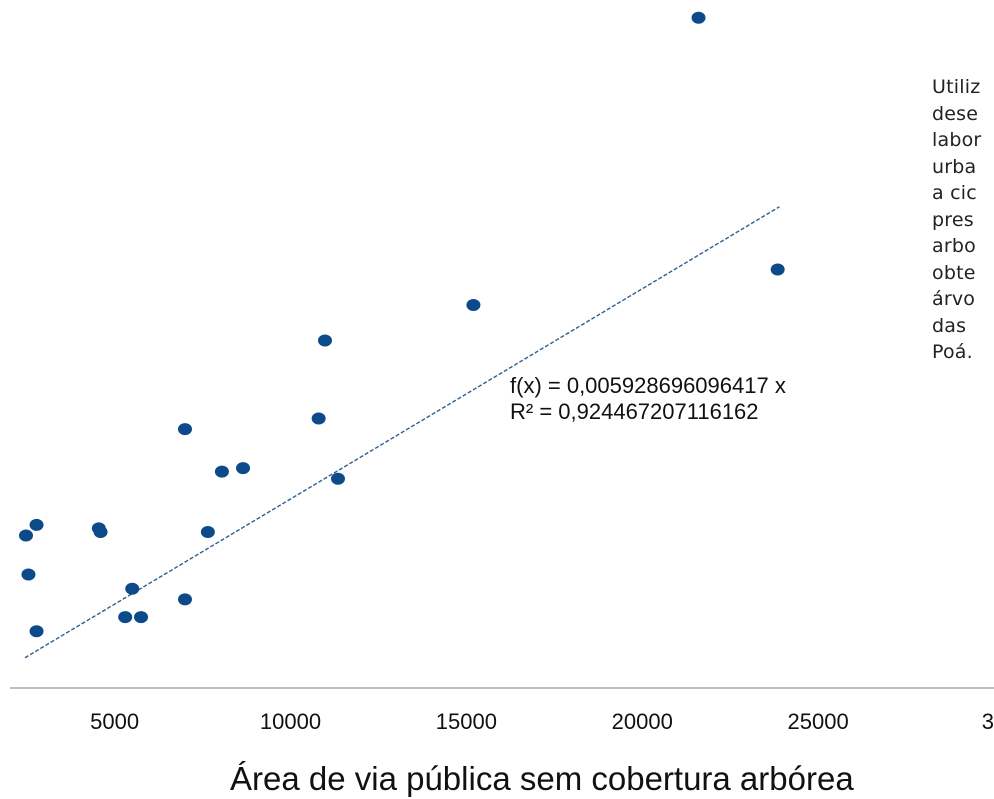 The image size is (994, 799). What do you see at coordinates (290, 721) in the screenshot?
I see `x-tick-label: 10000` at bounding box center [290, 721].